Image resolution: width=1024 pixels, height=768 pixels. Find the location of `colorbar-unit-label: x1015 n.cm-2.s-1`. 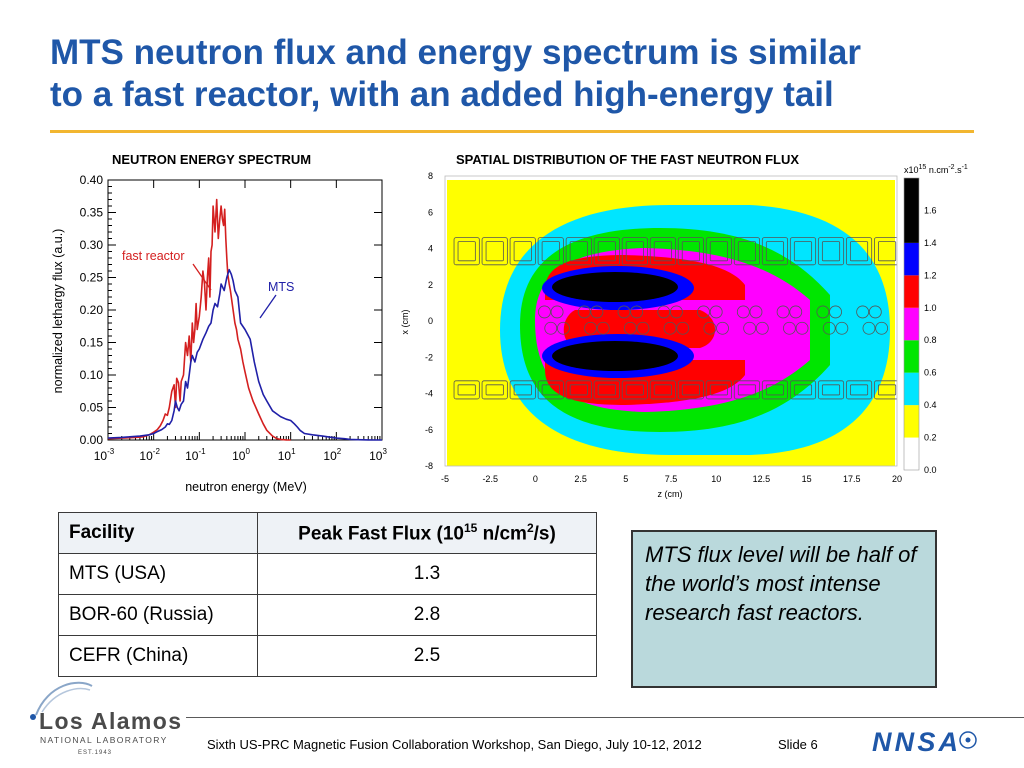

colorbar-unit-label: x1015 n.cm-2.s-1 is located at coordinates (936, 169).